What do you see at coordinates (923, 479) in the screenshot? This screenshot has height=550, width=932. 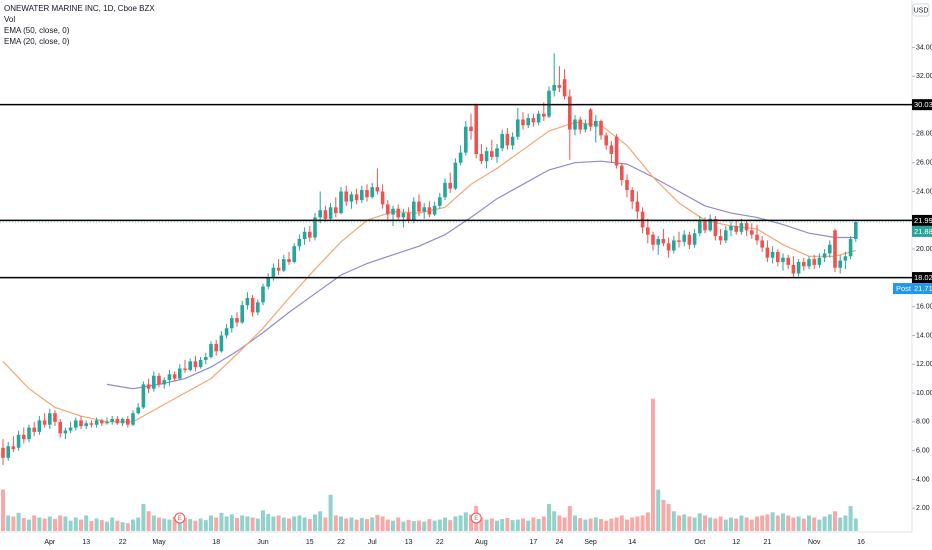 I see `y-tick-label: 4.00` at bounding box center [923, 479].